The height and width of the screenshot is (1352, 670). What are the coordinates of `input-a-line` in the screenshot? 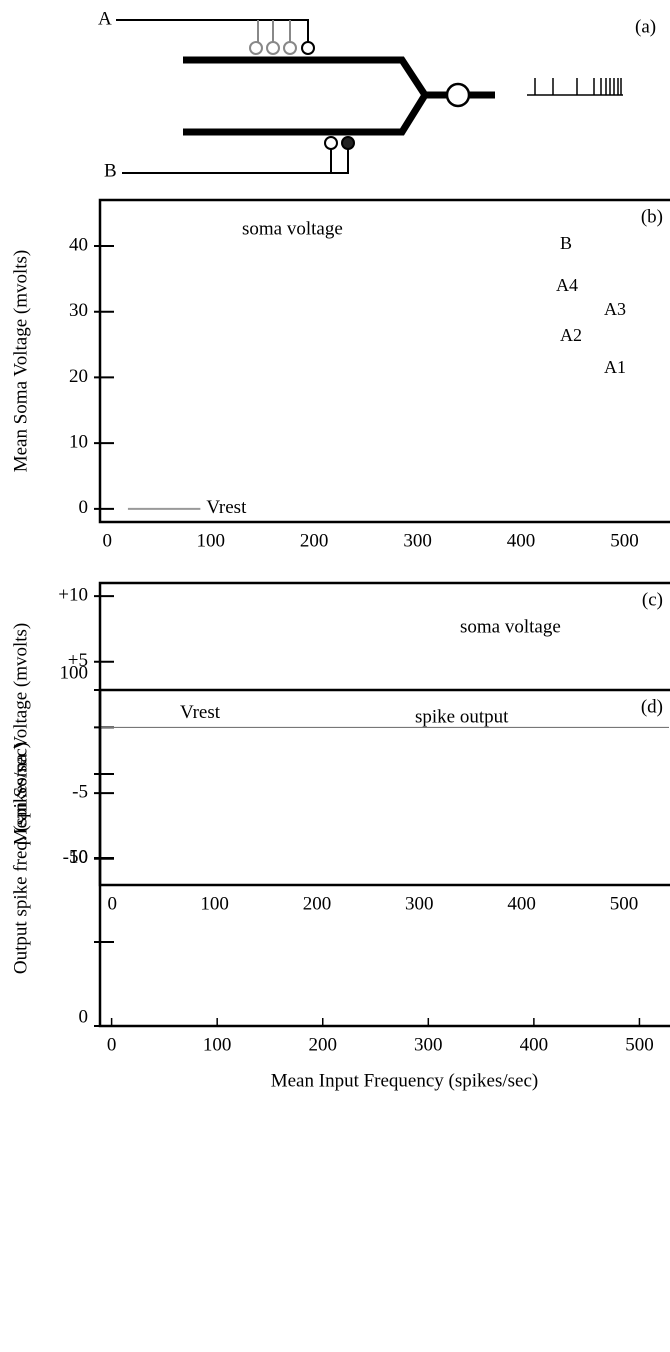 It's located at (212, 30).